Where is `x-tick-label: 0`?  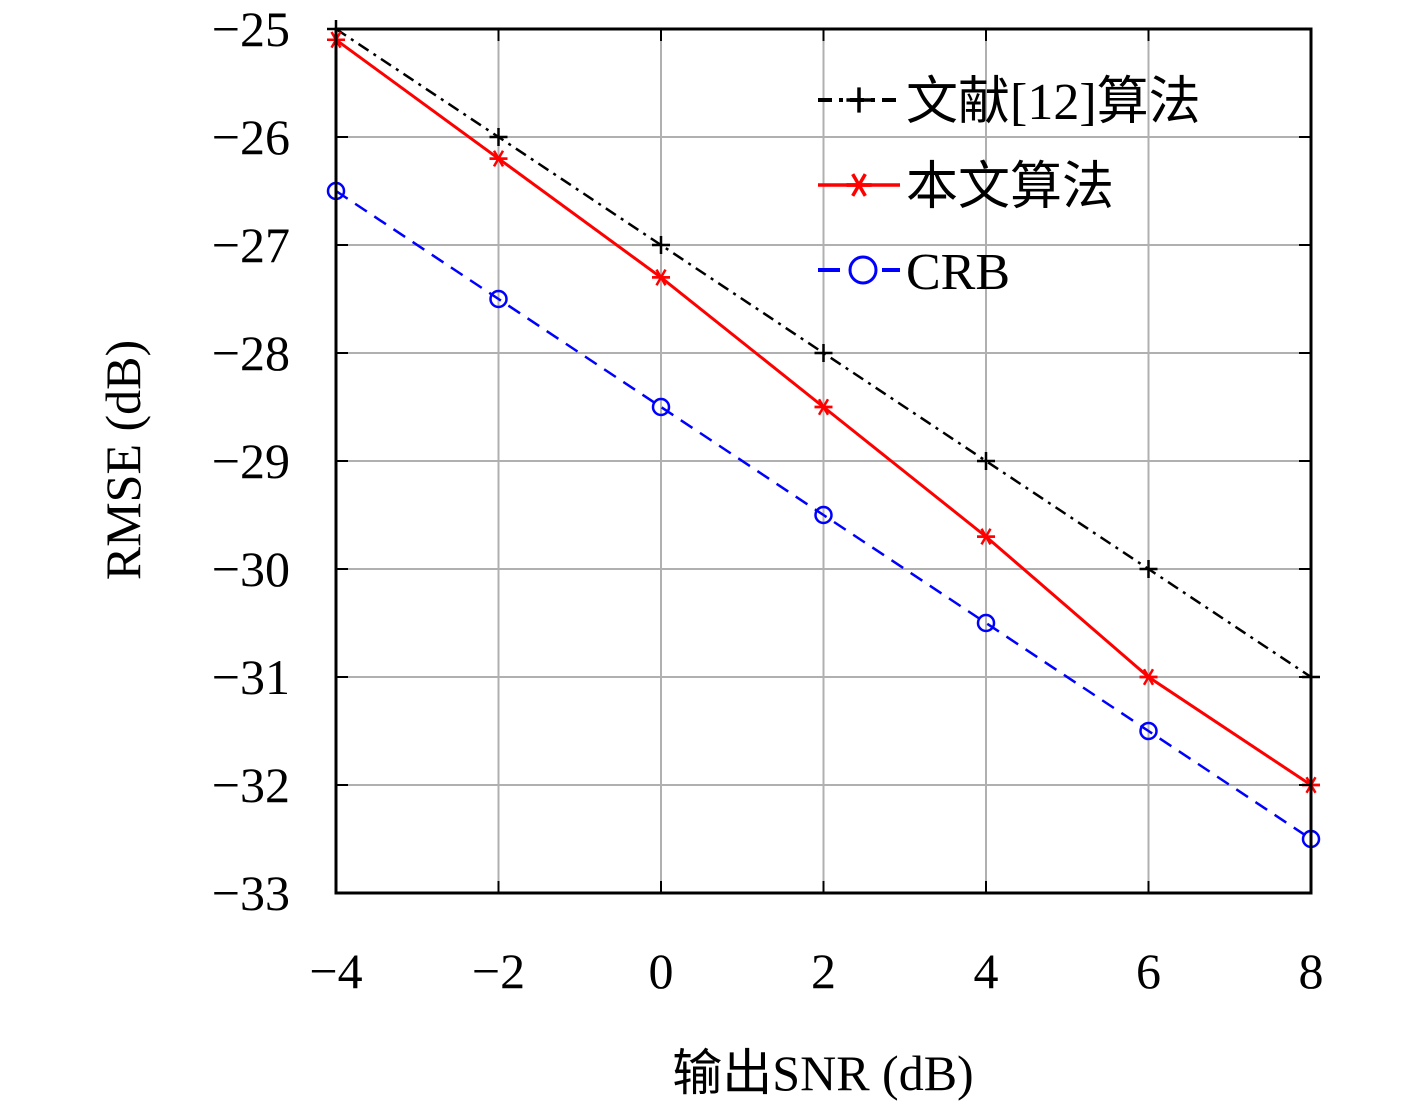
x-tick-label: 0 is located at coordinates (661, 971).